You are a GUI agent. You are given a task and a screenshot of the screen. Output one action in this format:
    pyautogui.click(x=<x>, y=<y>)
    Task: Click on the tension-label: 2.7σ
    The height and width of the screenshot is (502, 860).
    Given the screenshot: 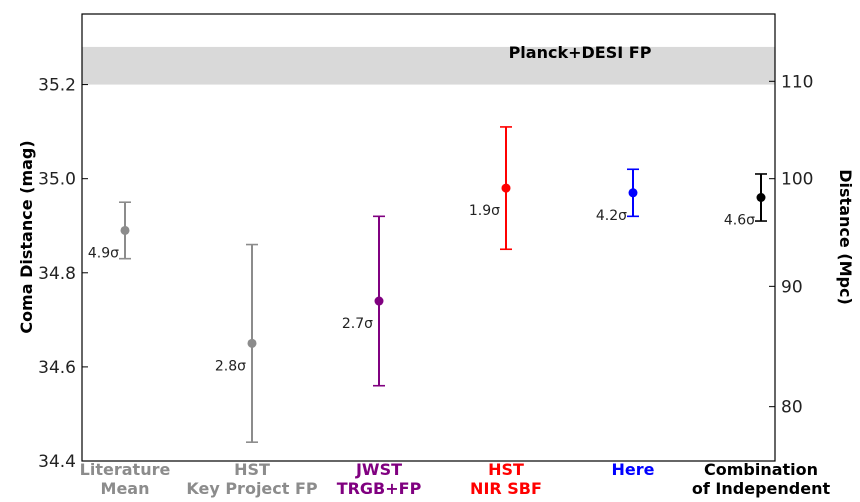 What is the action you would take?
    pyautogui.click(x=357, y=324)
    